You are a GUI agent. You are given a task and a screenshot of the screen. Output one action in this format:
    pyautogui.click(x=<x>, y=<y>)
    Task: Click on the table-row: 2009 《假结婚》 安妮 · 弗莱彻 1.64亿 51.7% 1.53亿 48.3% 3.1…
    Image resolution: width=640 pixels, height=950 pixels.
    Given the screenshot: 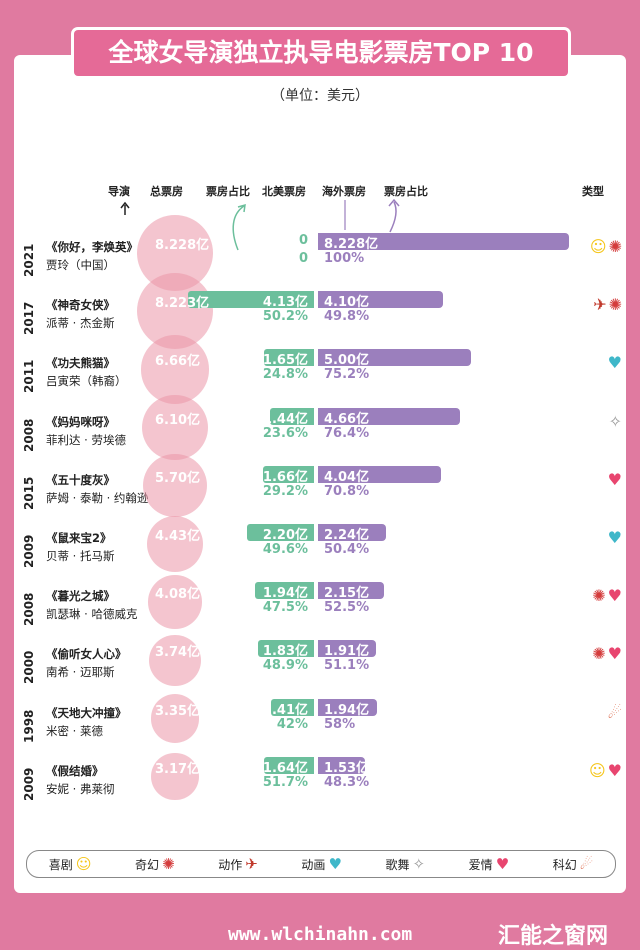 What is the action you would take?
    pyautogui.click(x=322, y=781)
    